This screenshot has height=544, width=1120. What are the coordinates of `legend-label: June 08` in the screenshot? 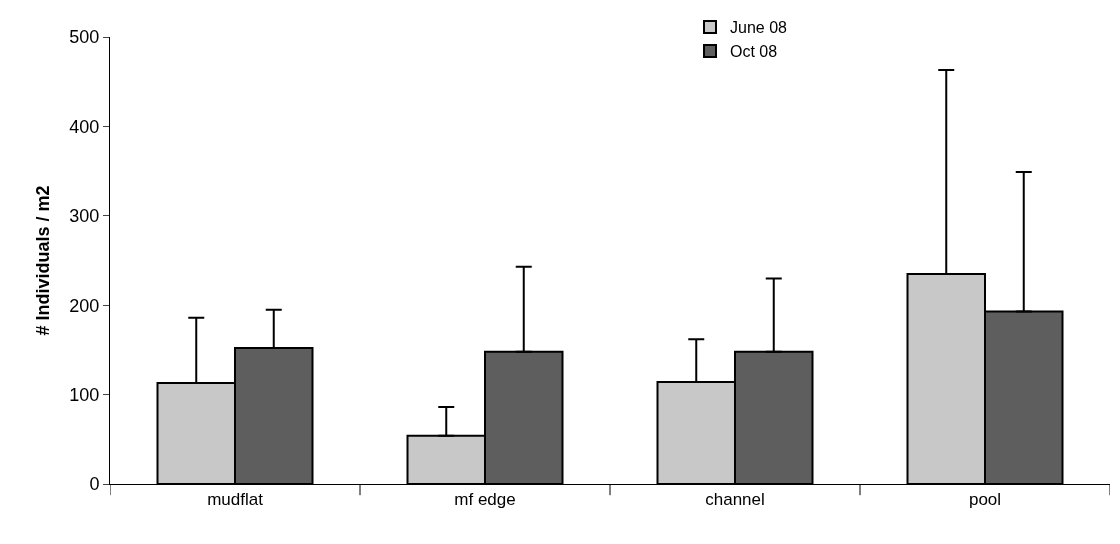 It's located at (759, 28).